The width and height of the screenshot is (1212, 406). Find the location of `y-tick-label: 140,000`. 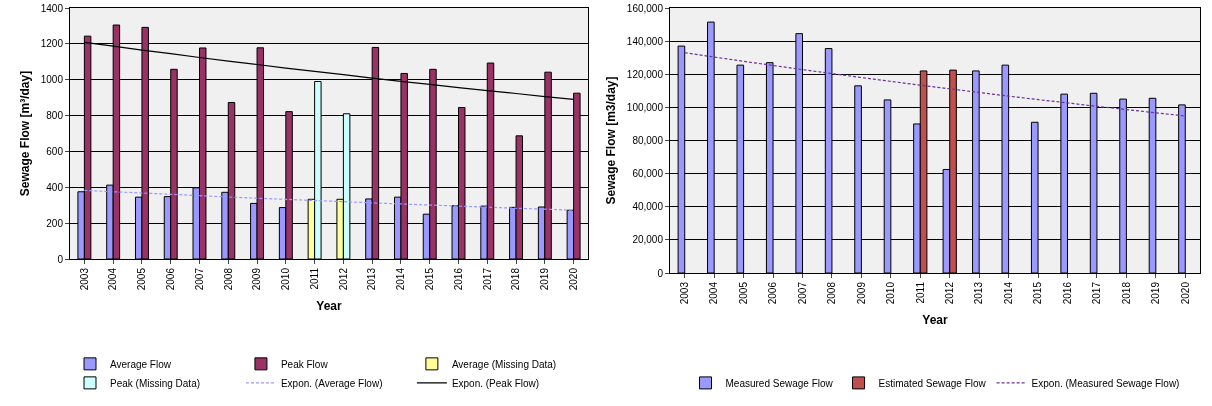

y-tick-label: 140,000 is located at coordinates (645, 41).